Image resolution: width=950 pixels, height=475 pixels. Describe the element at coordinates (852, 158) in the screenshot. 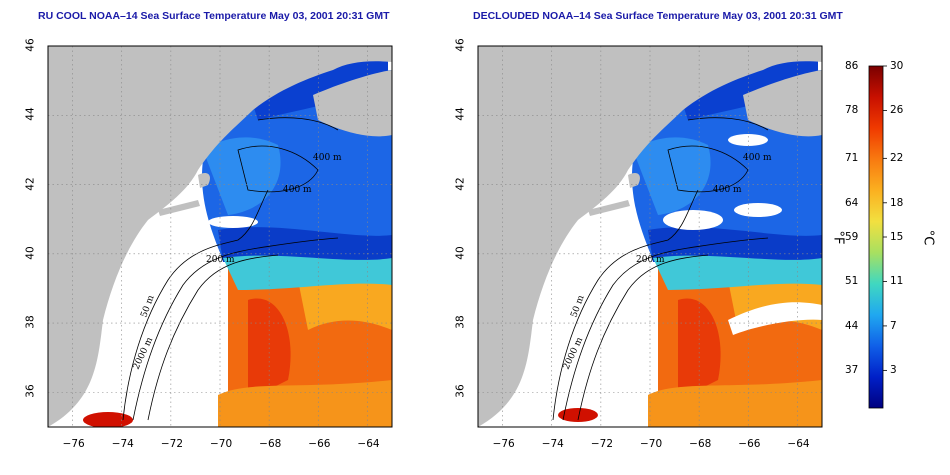

I see `colorbar-fahrenheit-label: 71` at that location.